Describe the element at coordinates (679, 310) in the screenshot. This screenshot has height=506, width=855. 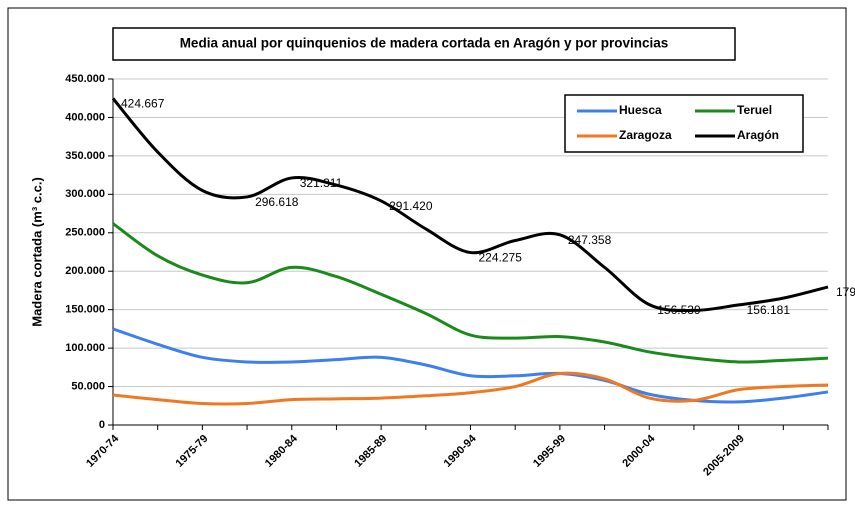
I see `data-label: 156.539` at that location.